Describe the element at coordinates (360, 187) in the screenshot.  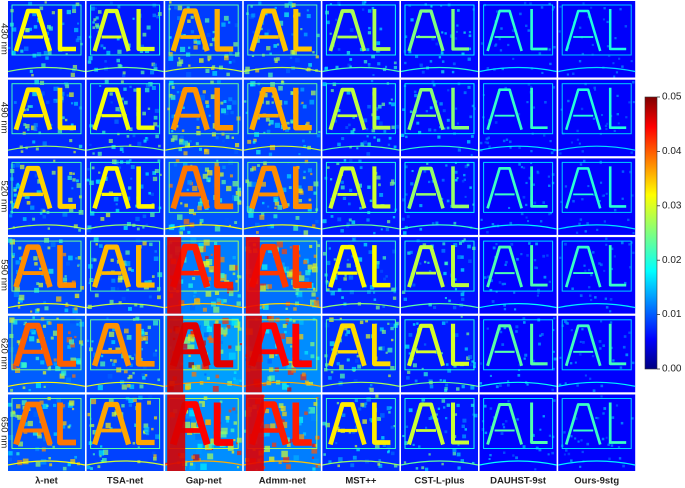
I see `board-edge` at that location.